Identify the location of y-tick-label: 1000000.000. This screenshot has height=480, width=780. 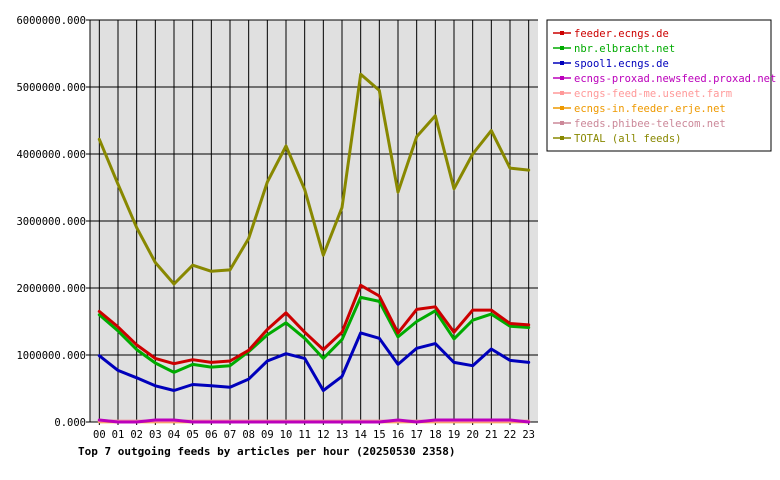
(51, 356).